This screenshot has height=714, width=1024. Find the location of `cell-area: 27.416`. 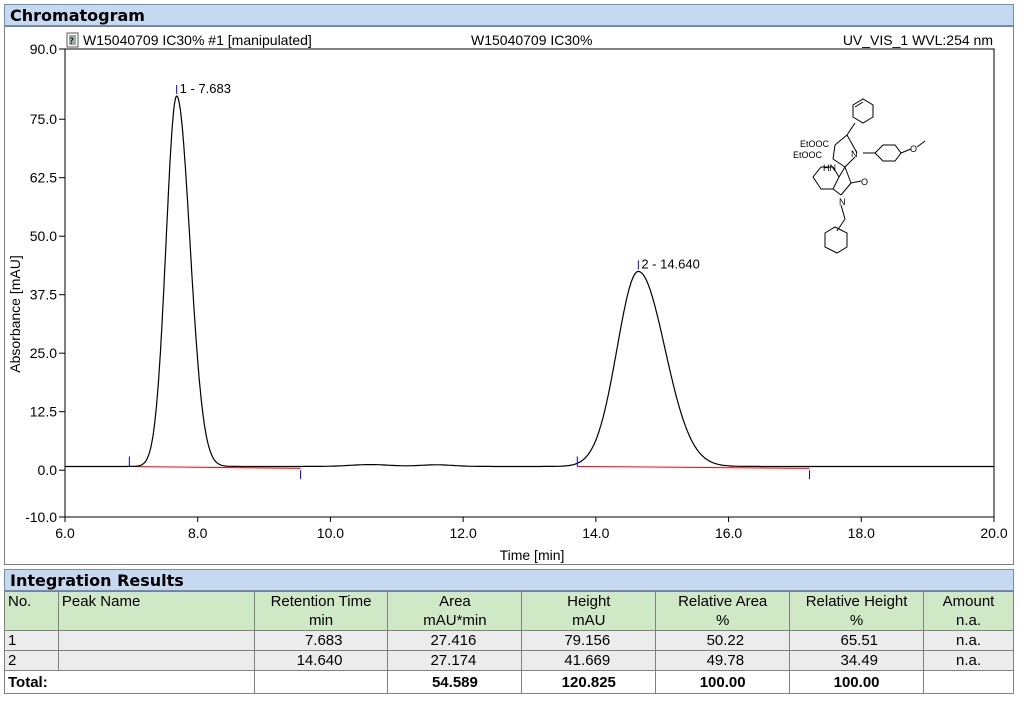

cell-area: 27.416 is located at coordinates (455, 640).